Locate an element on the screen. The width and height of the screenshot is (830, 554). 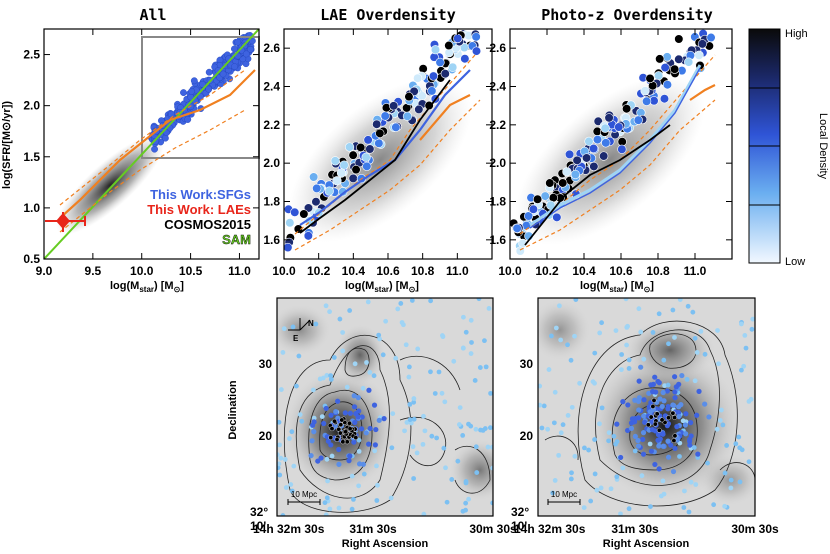
title-lae: LAE Overdensity is located at coordinates (387, 15).